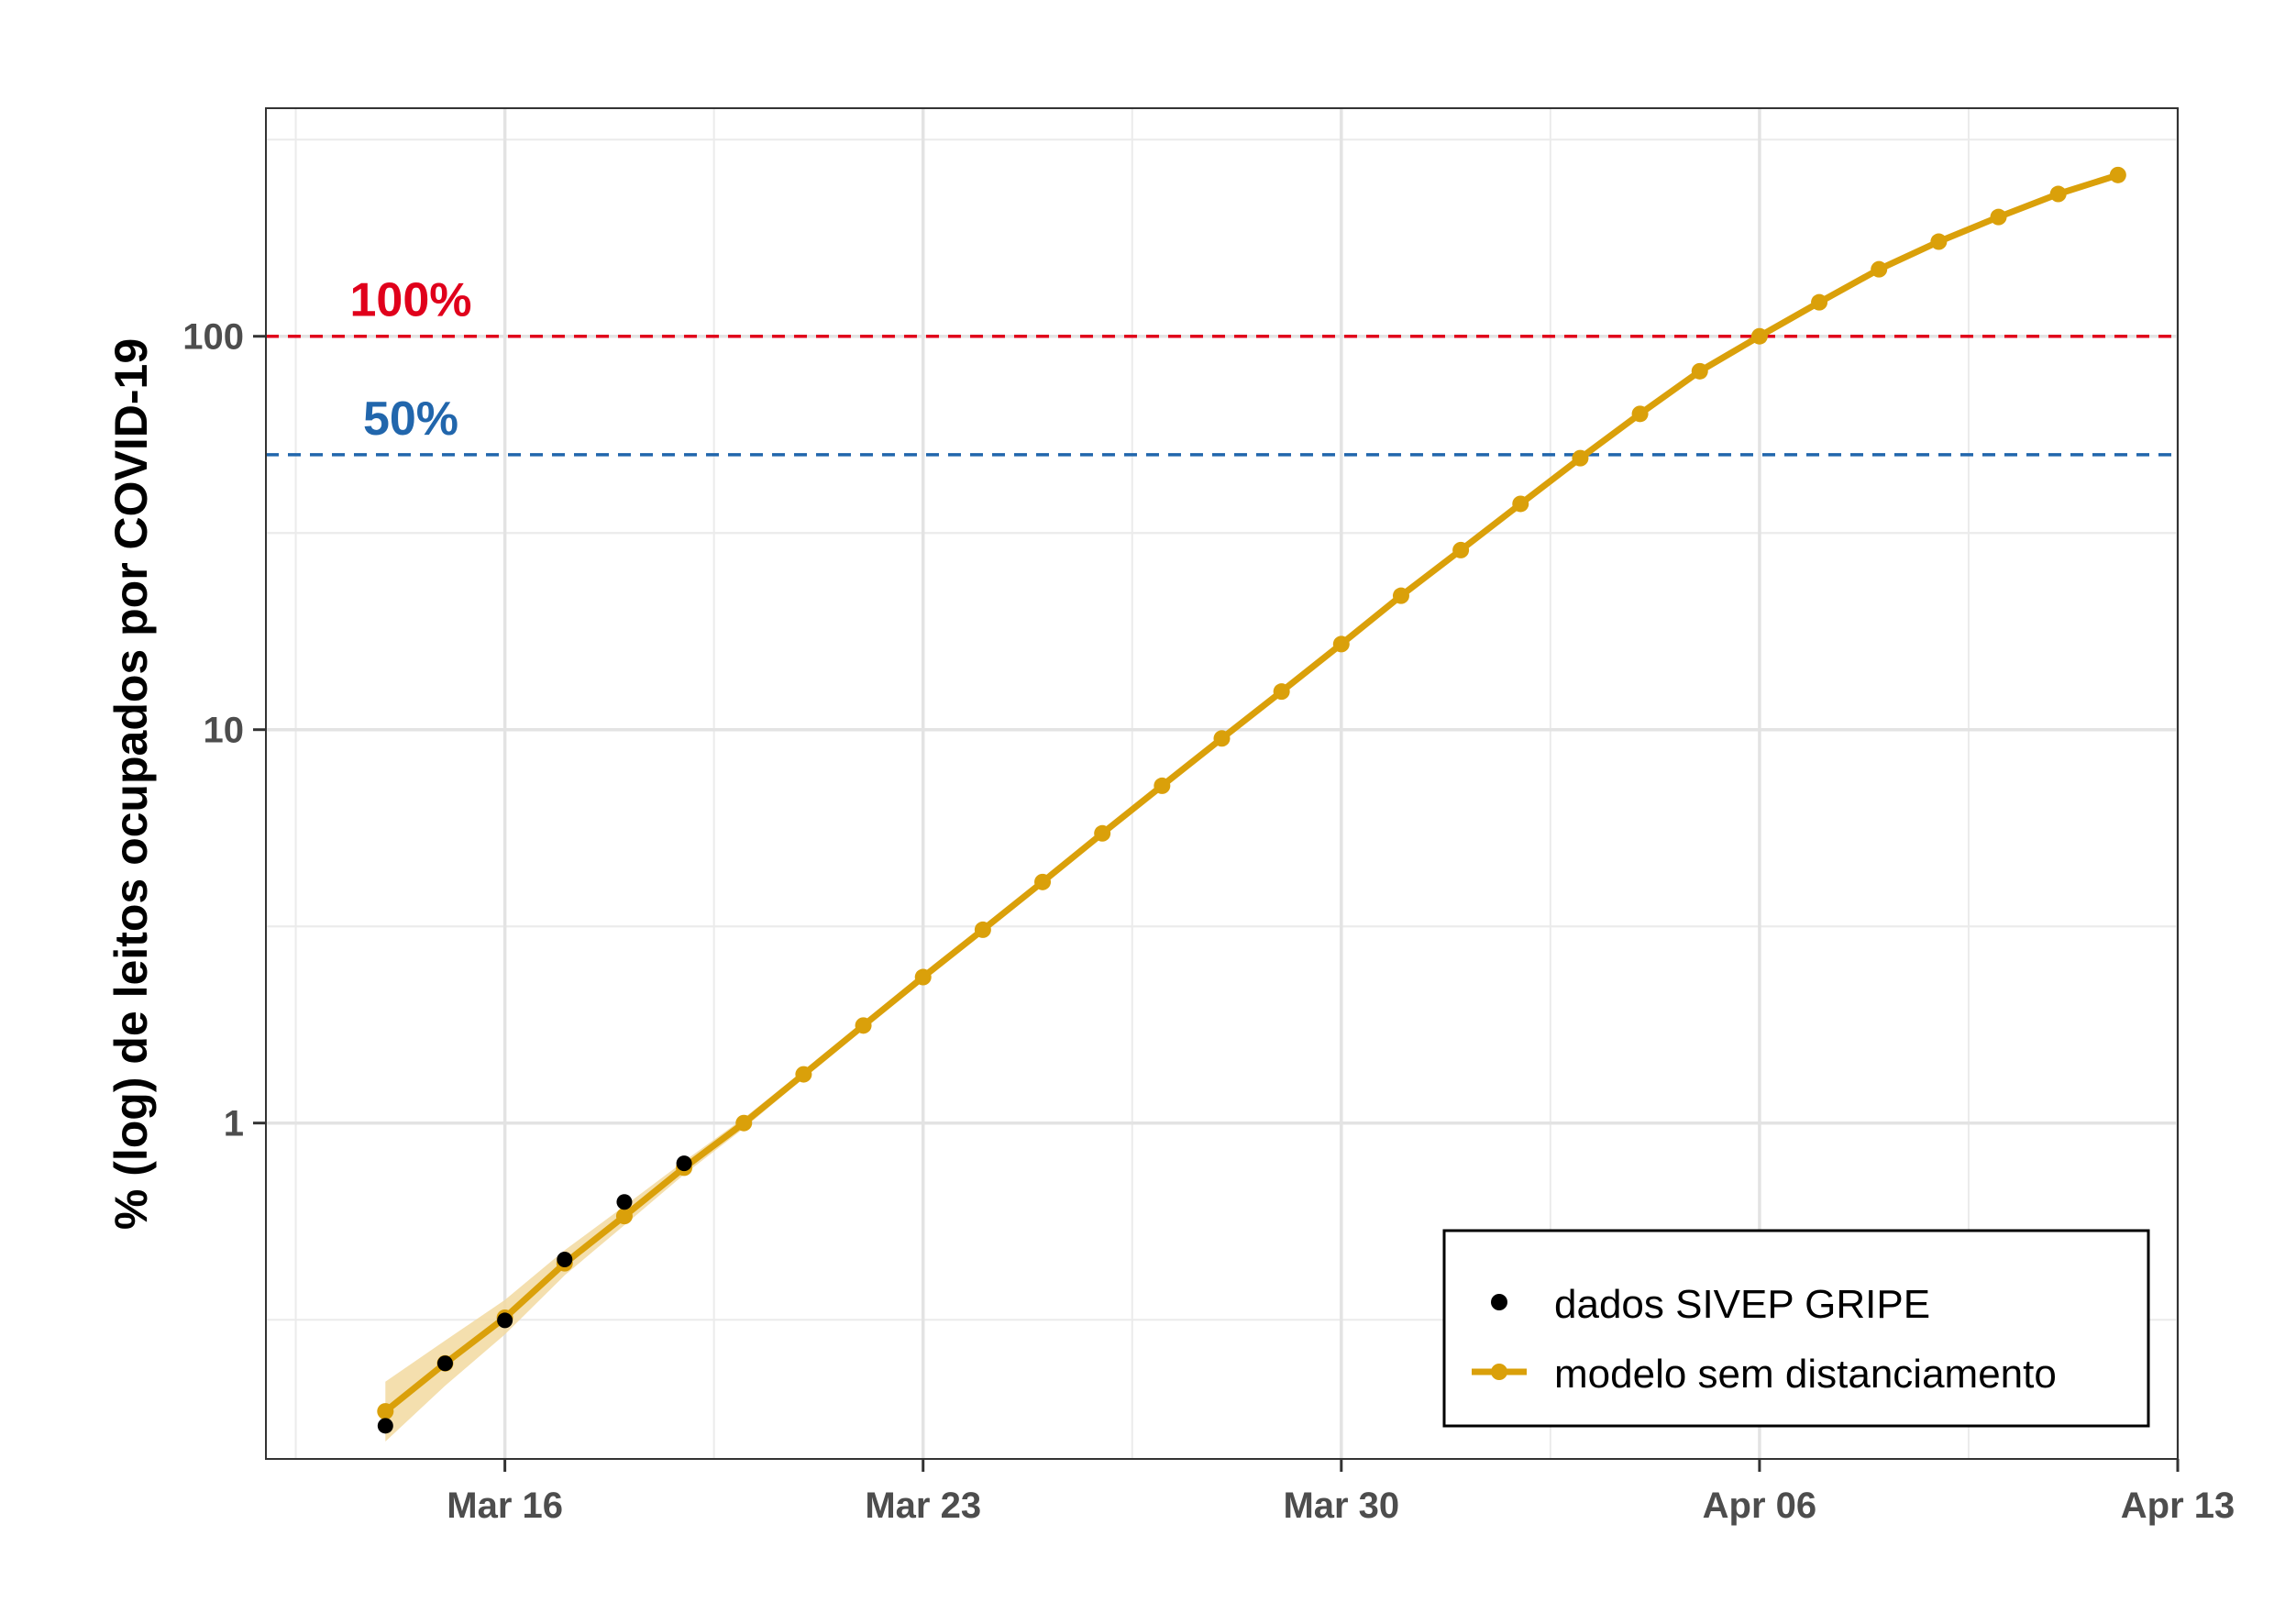 This screenshot has height=1624, width=2274. What do you see at coordinates (1499, 1372) in the screenshot?
I see `legend-key-model-point` at bounding box center [1499, 1372].